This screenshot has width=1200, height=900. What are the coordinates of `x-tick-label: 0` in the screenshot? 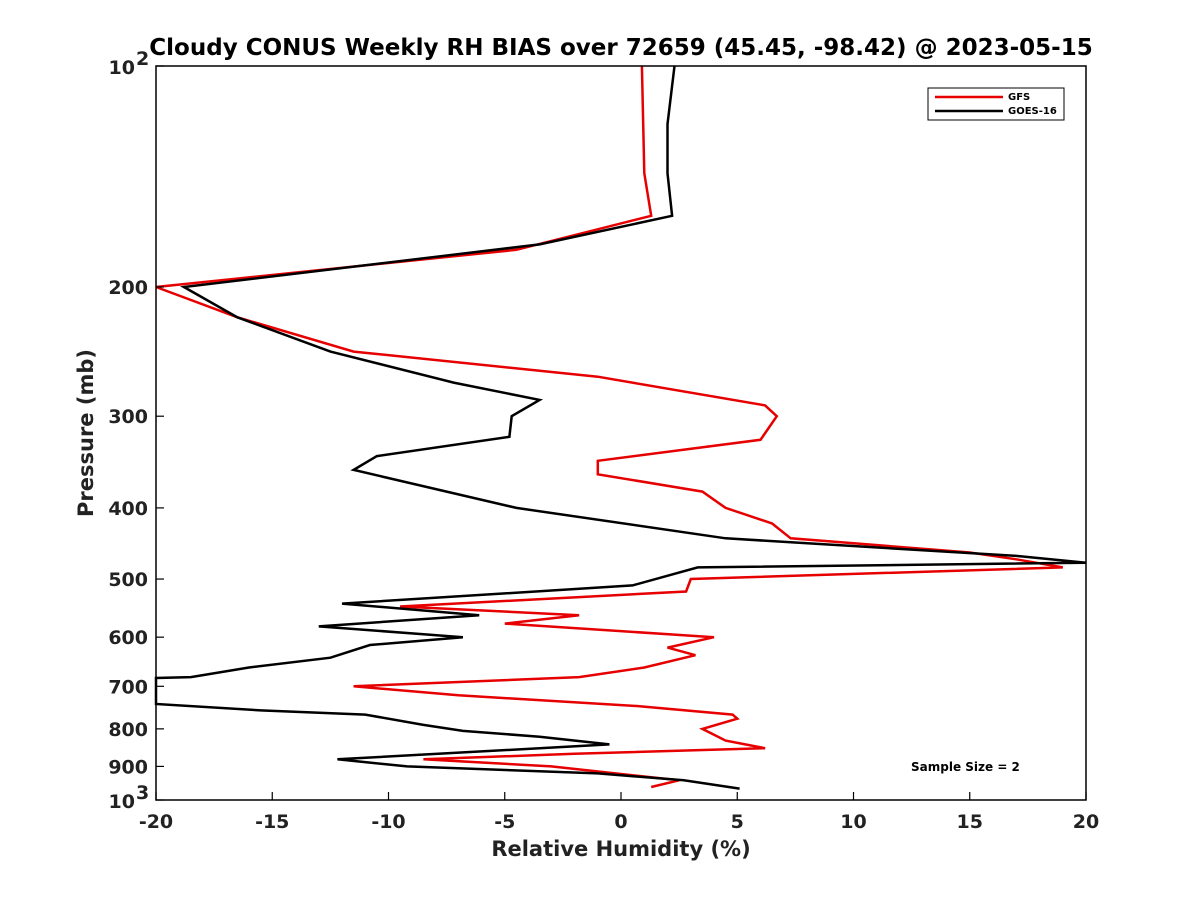 It's located at (620, 822).